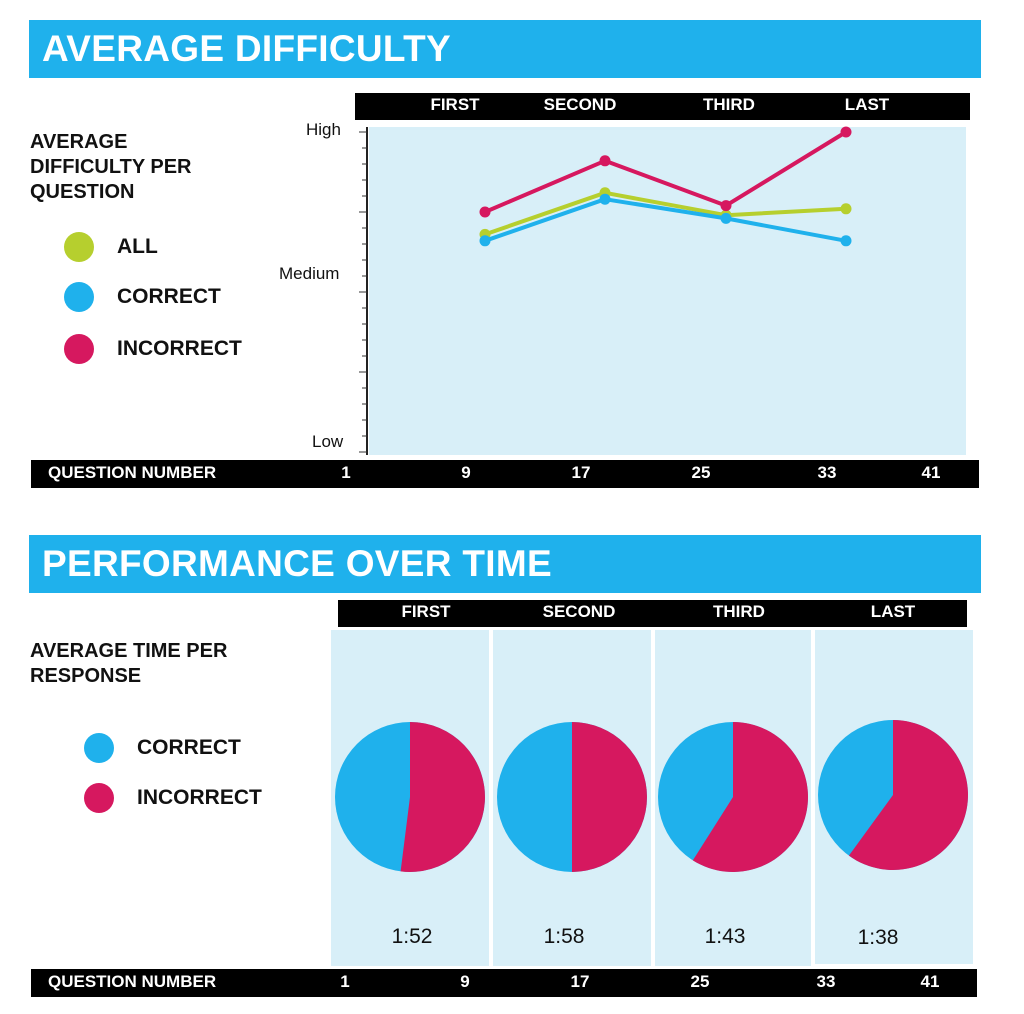 This screenshot has height=1014, width=1024. I want to click on series-lines, so click(665, 186).